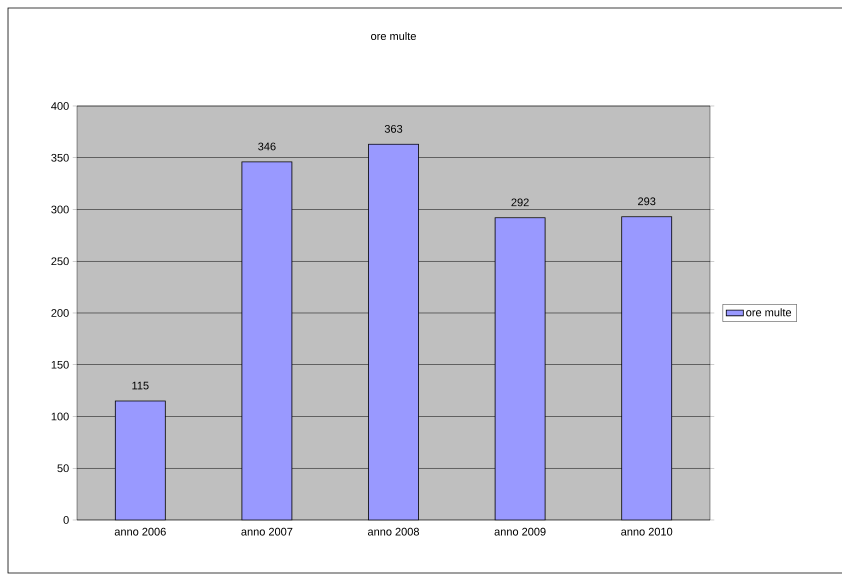 The image size is (842, 577). Describe the element at coordinates (647, 201) in the screenshot. I see `data-label: 293` at that location.